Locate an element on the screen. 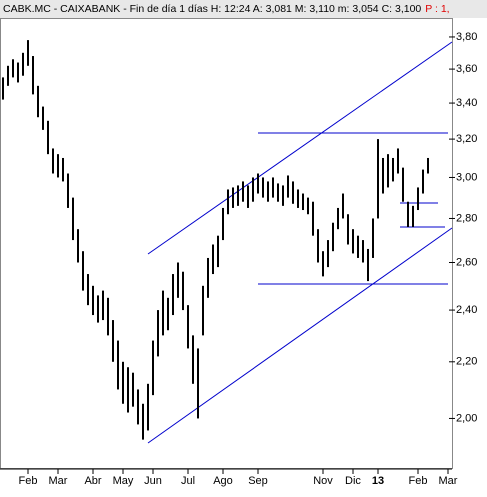 The image size is (487, 497). y-tick-label: 3,60 is located at coordinates (466, 69).